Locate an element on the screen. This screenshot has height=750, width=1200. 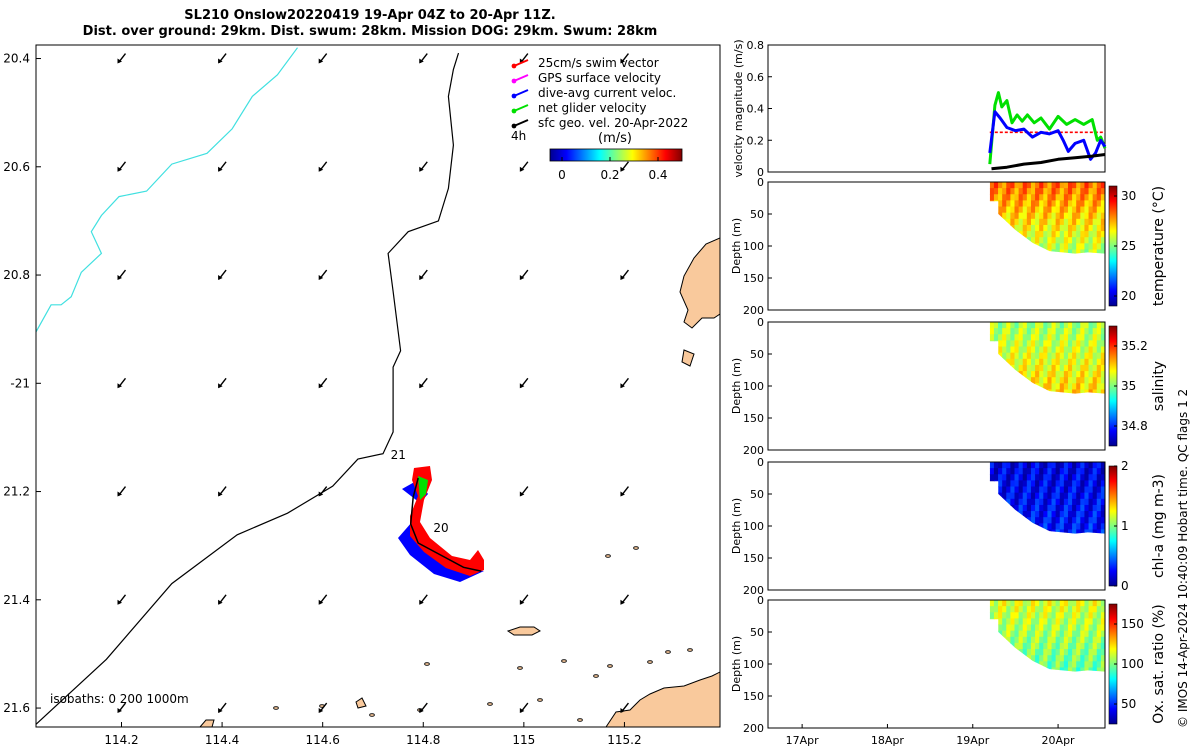
colorbar-tick-label: 50 is located at coordinates (1128, 704).